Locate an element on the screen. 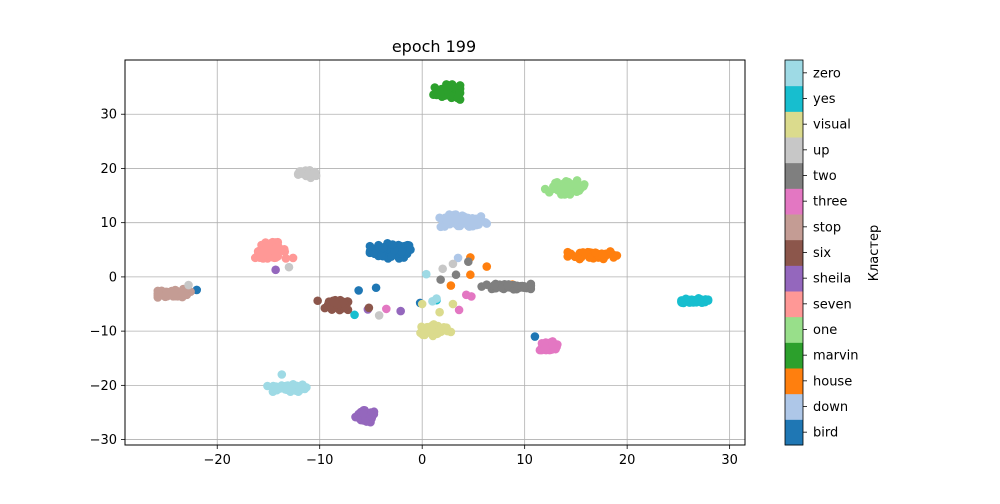 The height and width of the screenshot is (504, 1000). colorbar-label: Кластер is located at coordinates (874, 253).